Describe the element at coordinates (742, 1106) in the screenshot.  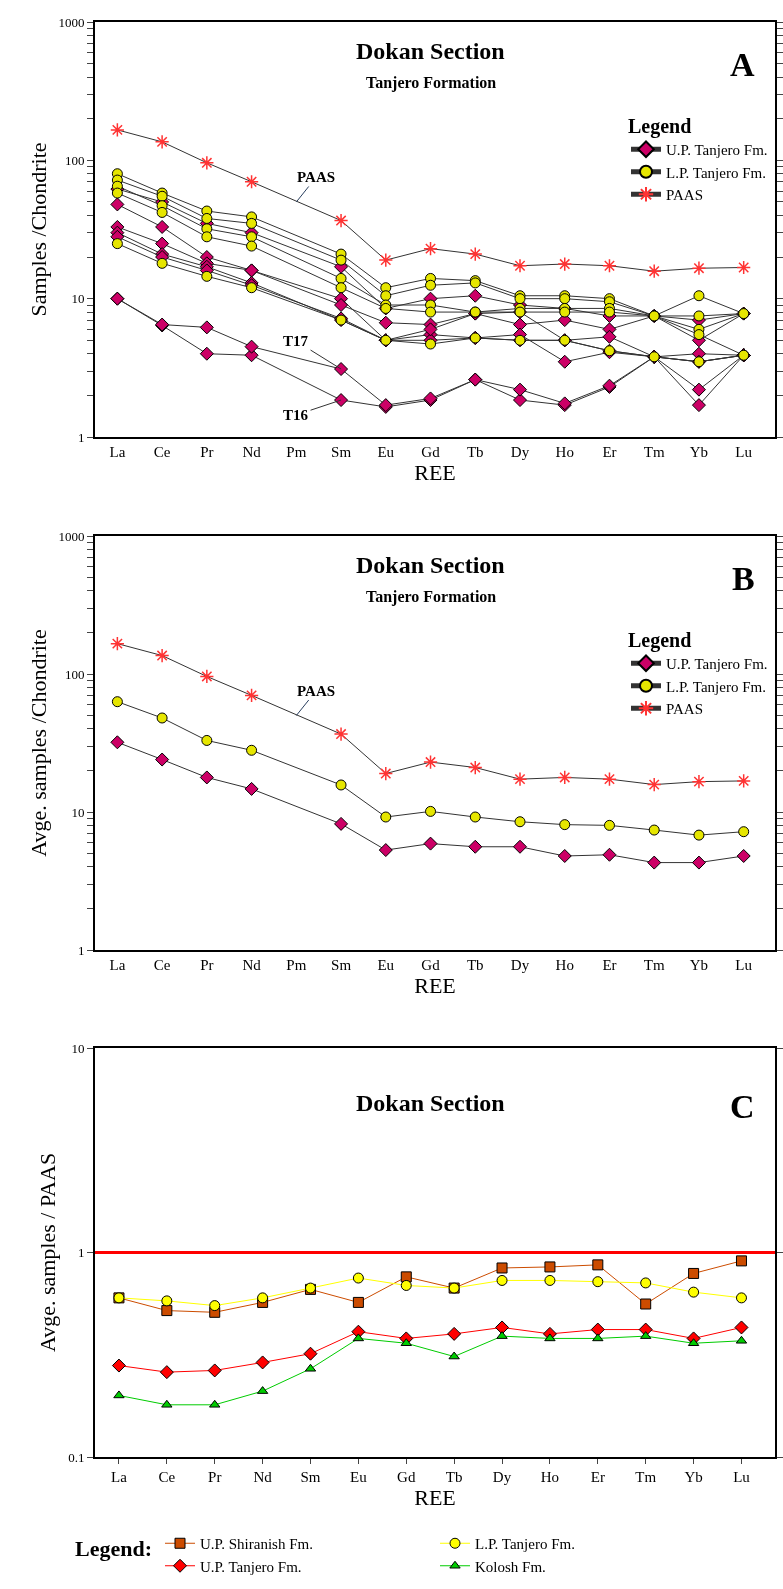
I see `annotation: C` at that location.